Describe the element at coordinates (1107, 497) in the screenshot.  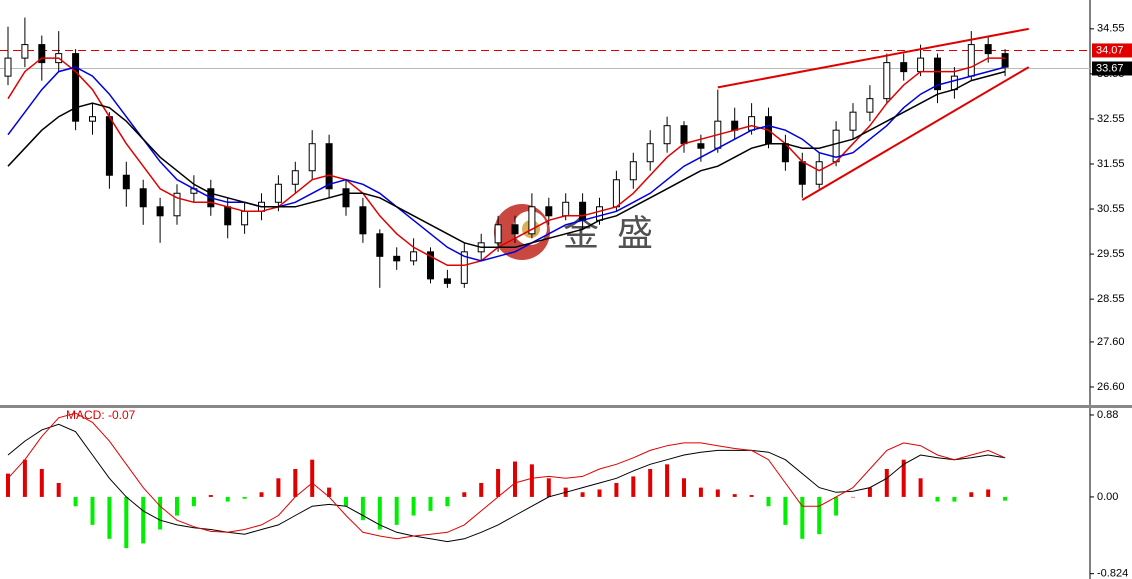
I see `macd-tick-label: 0.00` at that location.